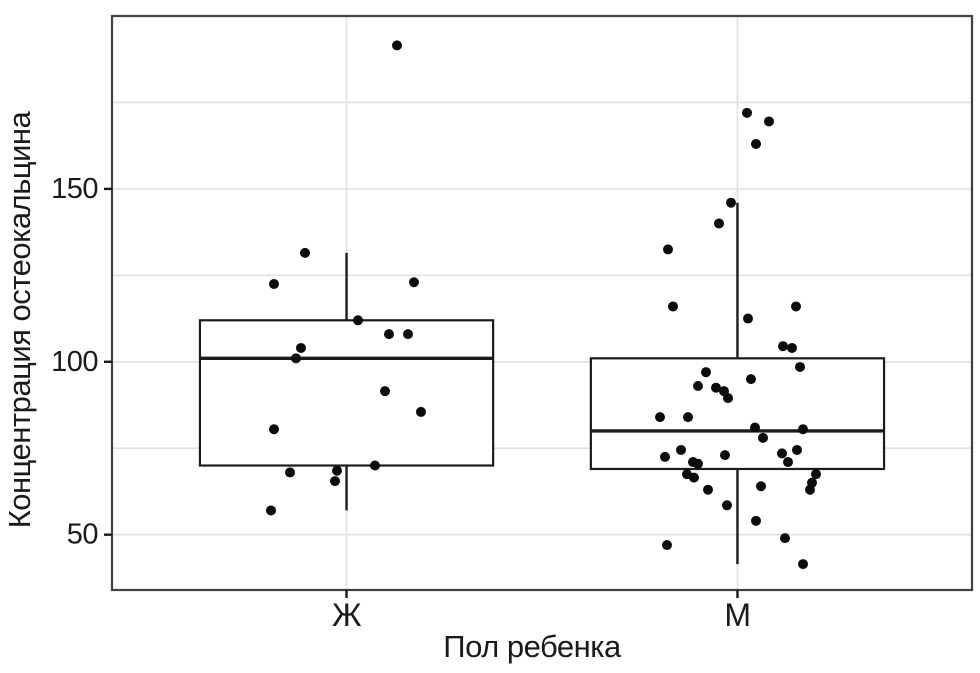 The height and width of the screenshot is (673, 980). I want to click on y-axis-label: Концентрация остеокальцина, so click(19, 319).